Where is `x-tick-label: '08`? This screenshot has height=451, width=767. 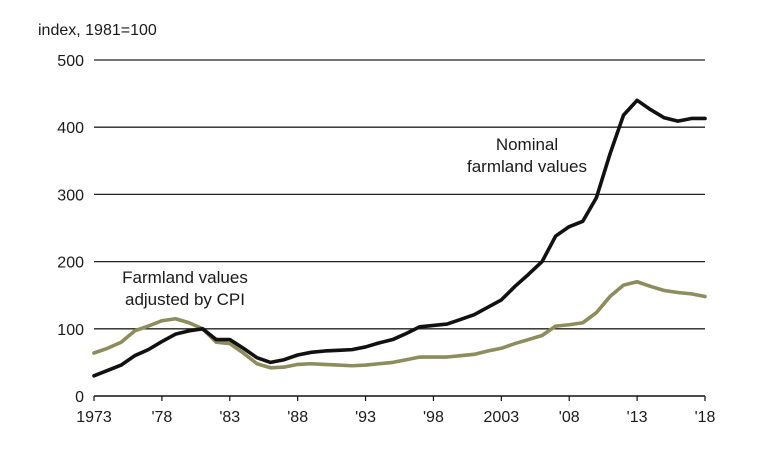
x-tick-label: '08 is located at coordinates (569, 417).